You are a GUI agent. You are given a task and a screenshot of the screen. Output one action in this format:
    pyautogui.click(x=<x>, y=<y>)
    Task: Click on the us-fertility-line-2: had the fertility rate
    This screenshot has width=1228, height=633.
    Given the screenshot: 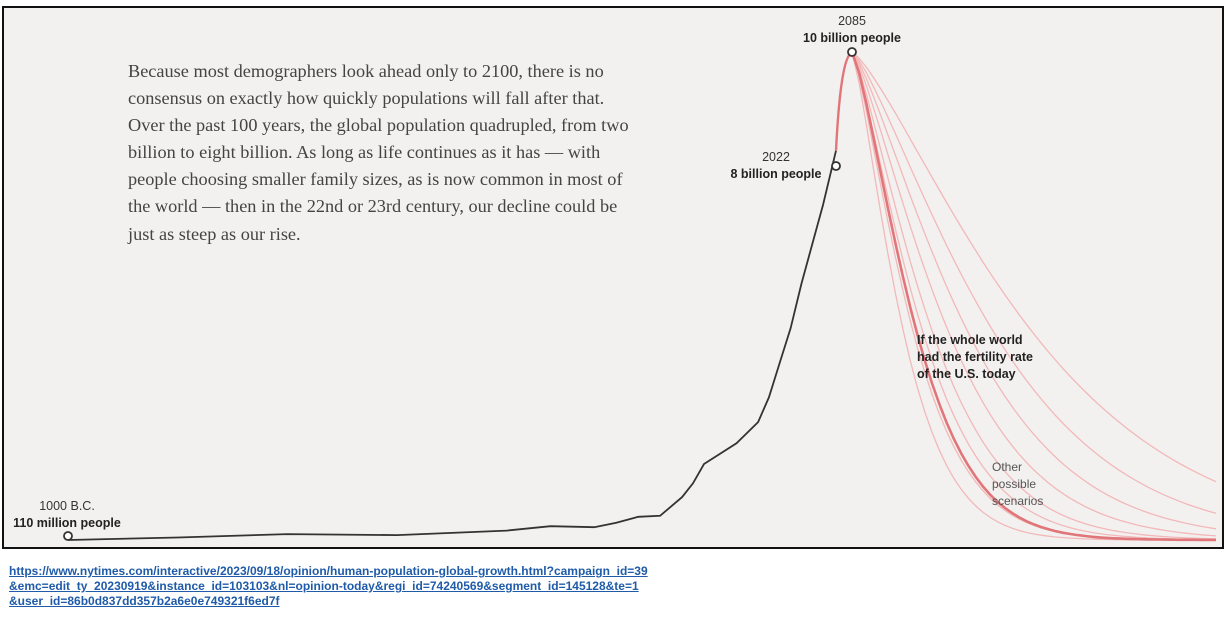 What is the action you would take?
    pyautogui.click(x=975, y=357)
    